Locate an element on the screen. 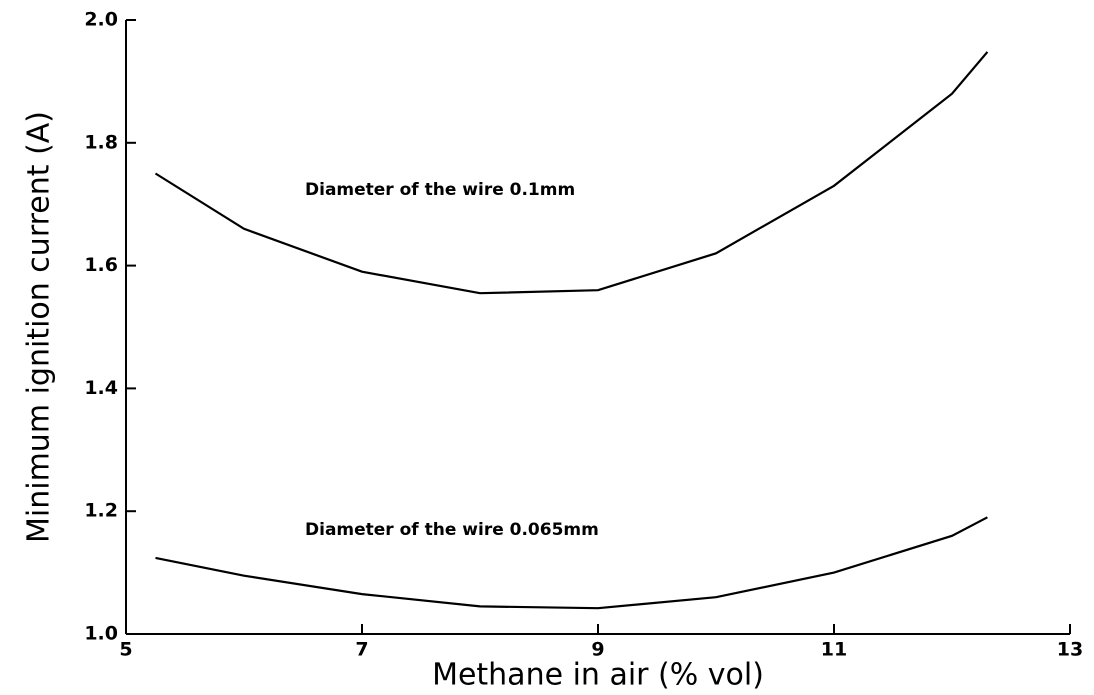  curve-label: Diameter of the wire 0.065mm is located at coordinates (452, 530).